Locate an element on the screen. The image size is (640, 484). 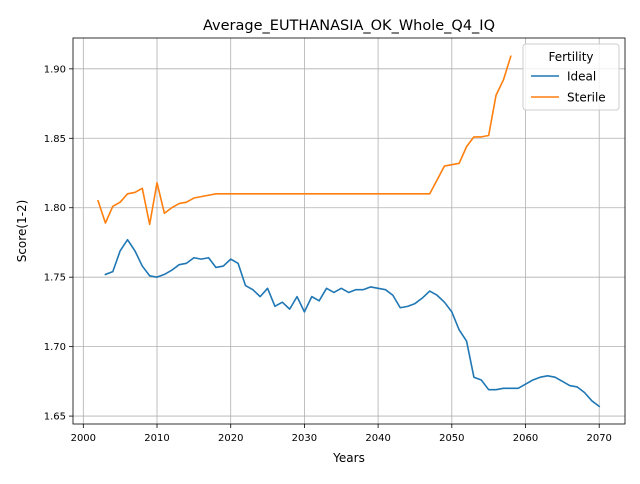
x-tick-label: 2050 is located at coordinates (451, 438).